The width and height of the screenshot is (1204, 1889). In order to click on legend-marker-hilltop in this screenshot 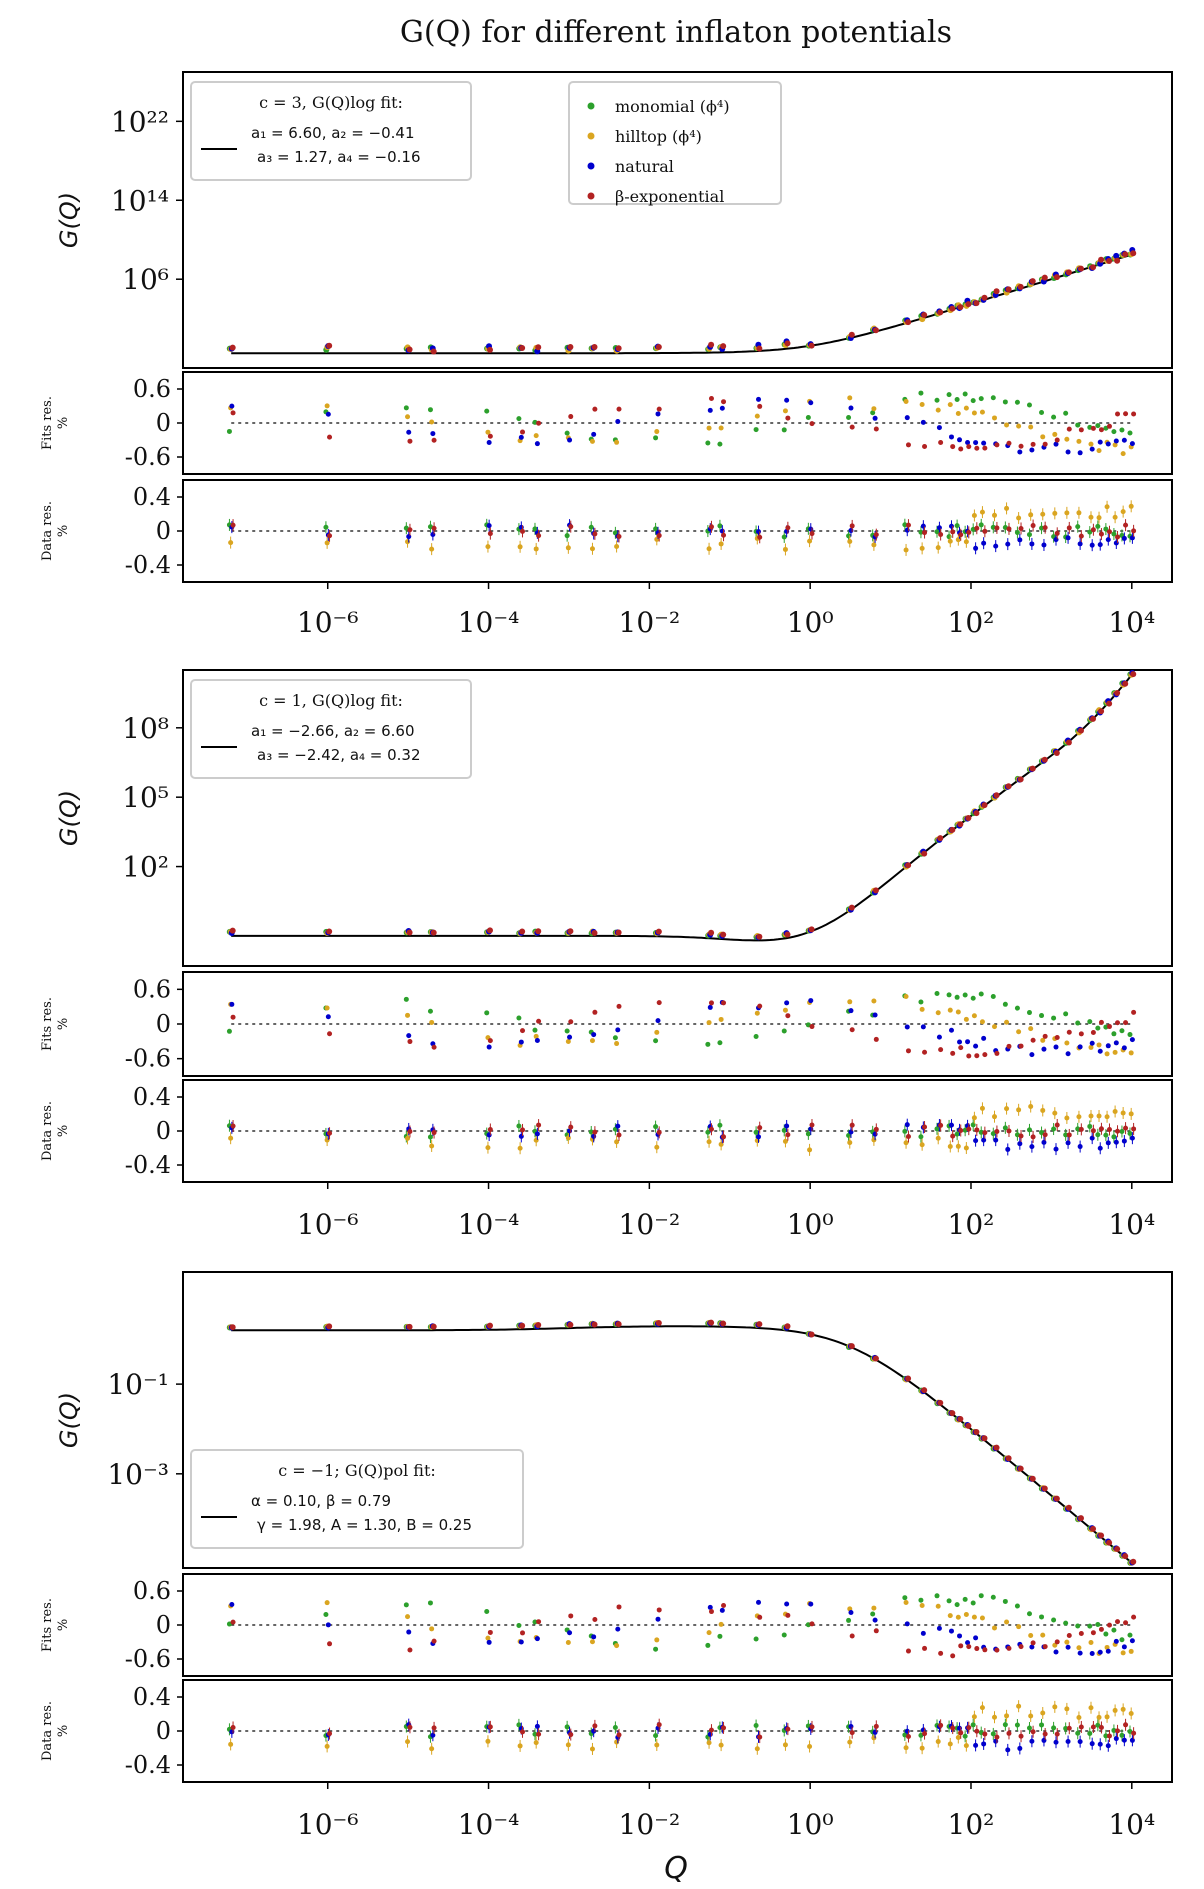, I will do `click(591, 136)`.